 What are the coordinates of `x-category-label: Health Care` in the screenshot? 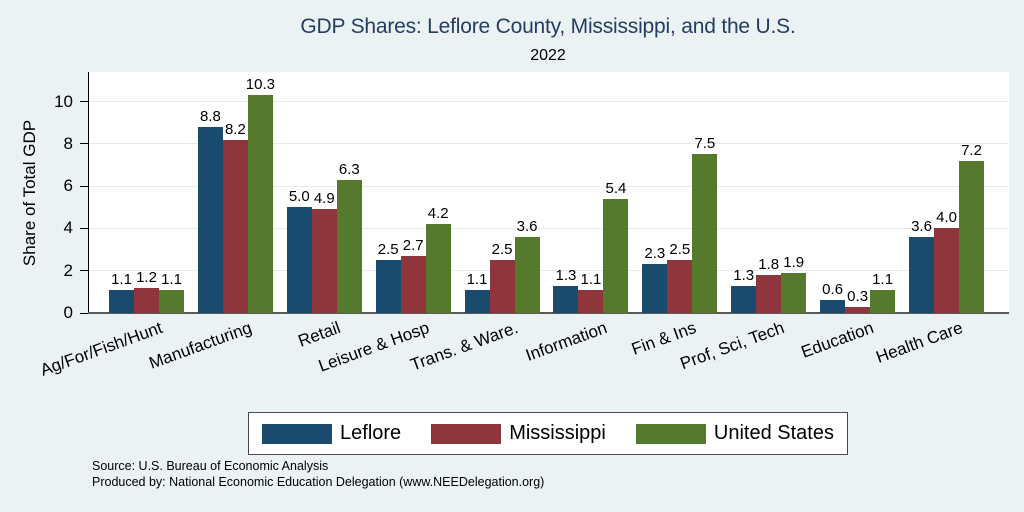 It's located at (919, 342).